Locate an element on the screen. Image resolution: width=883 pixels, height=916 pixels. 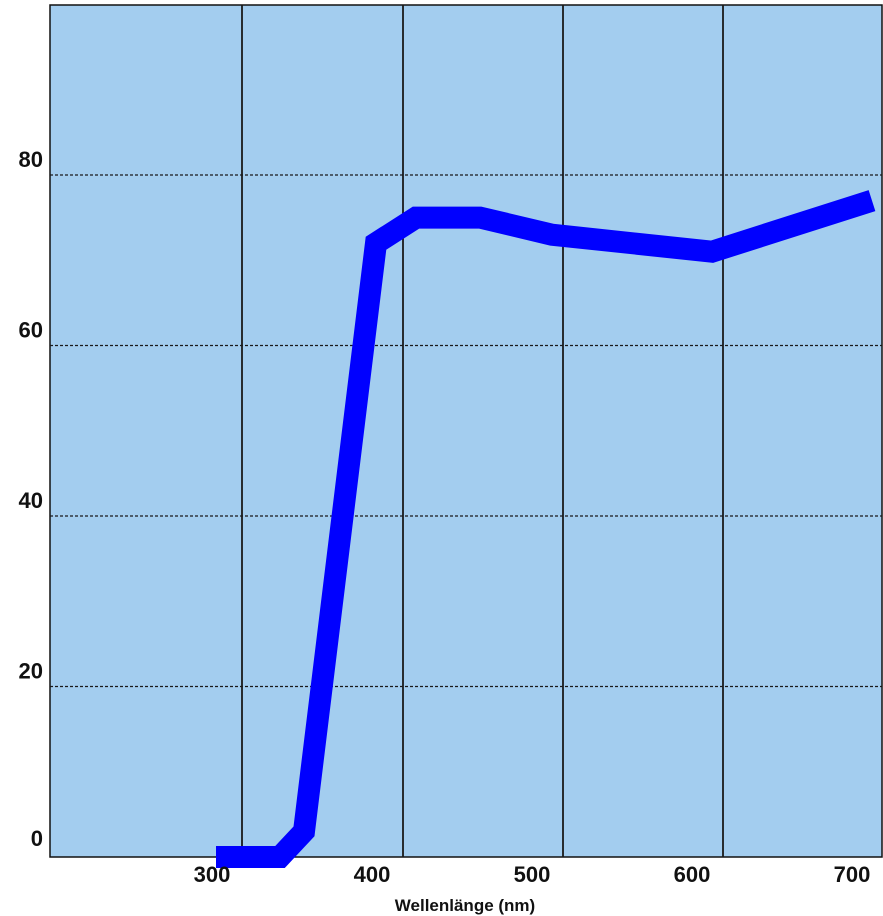
x-tick-labels: 300 400 500 600 700 is located at coordinates (532, 874).